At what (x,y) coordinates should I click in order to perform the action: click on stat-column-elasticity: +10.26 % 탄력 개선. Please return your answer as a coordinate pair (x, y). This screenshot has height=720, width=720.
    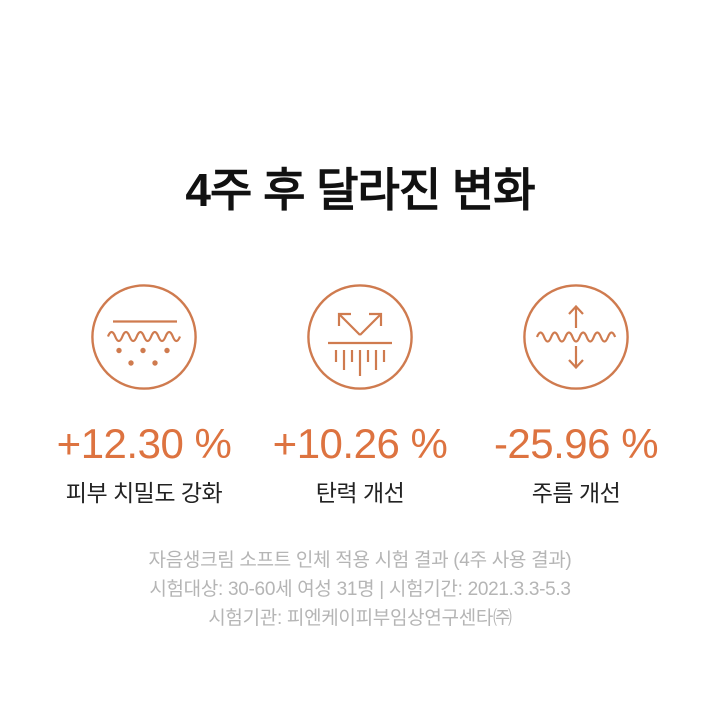
    Looking at the image, I should click on (360, 395).